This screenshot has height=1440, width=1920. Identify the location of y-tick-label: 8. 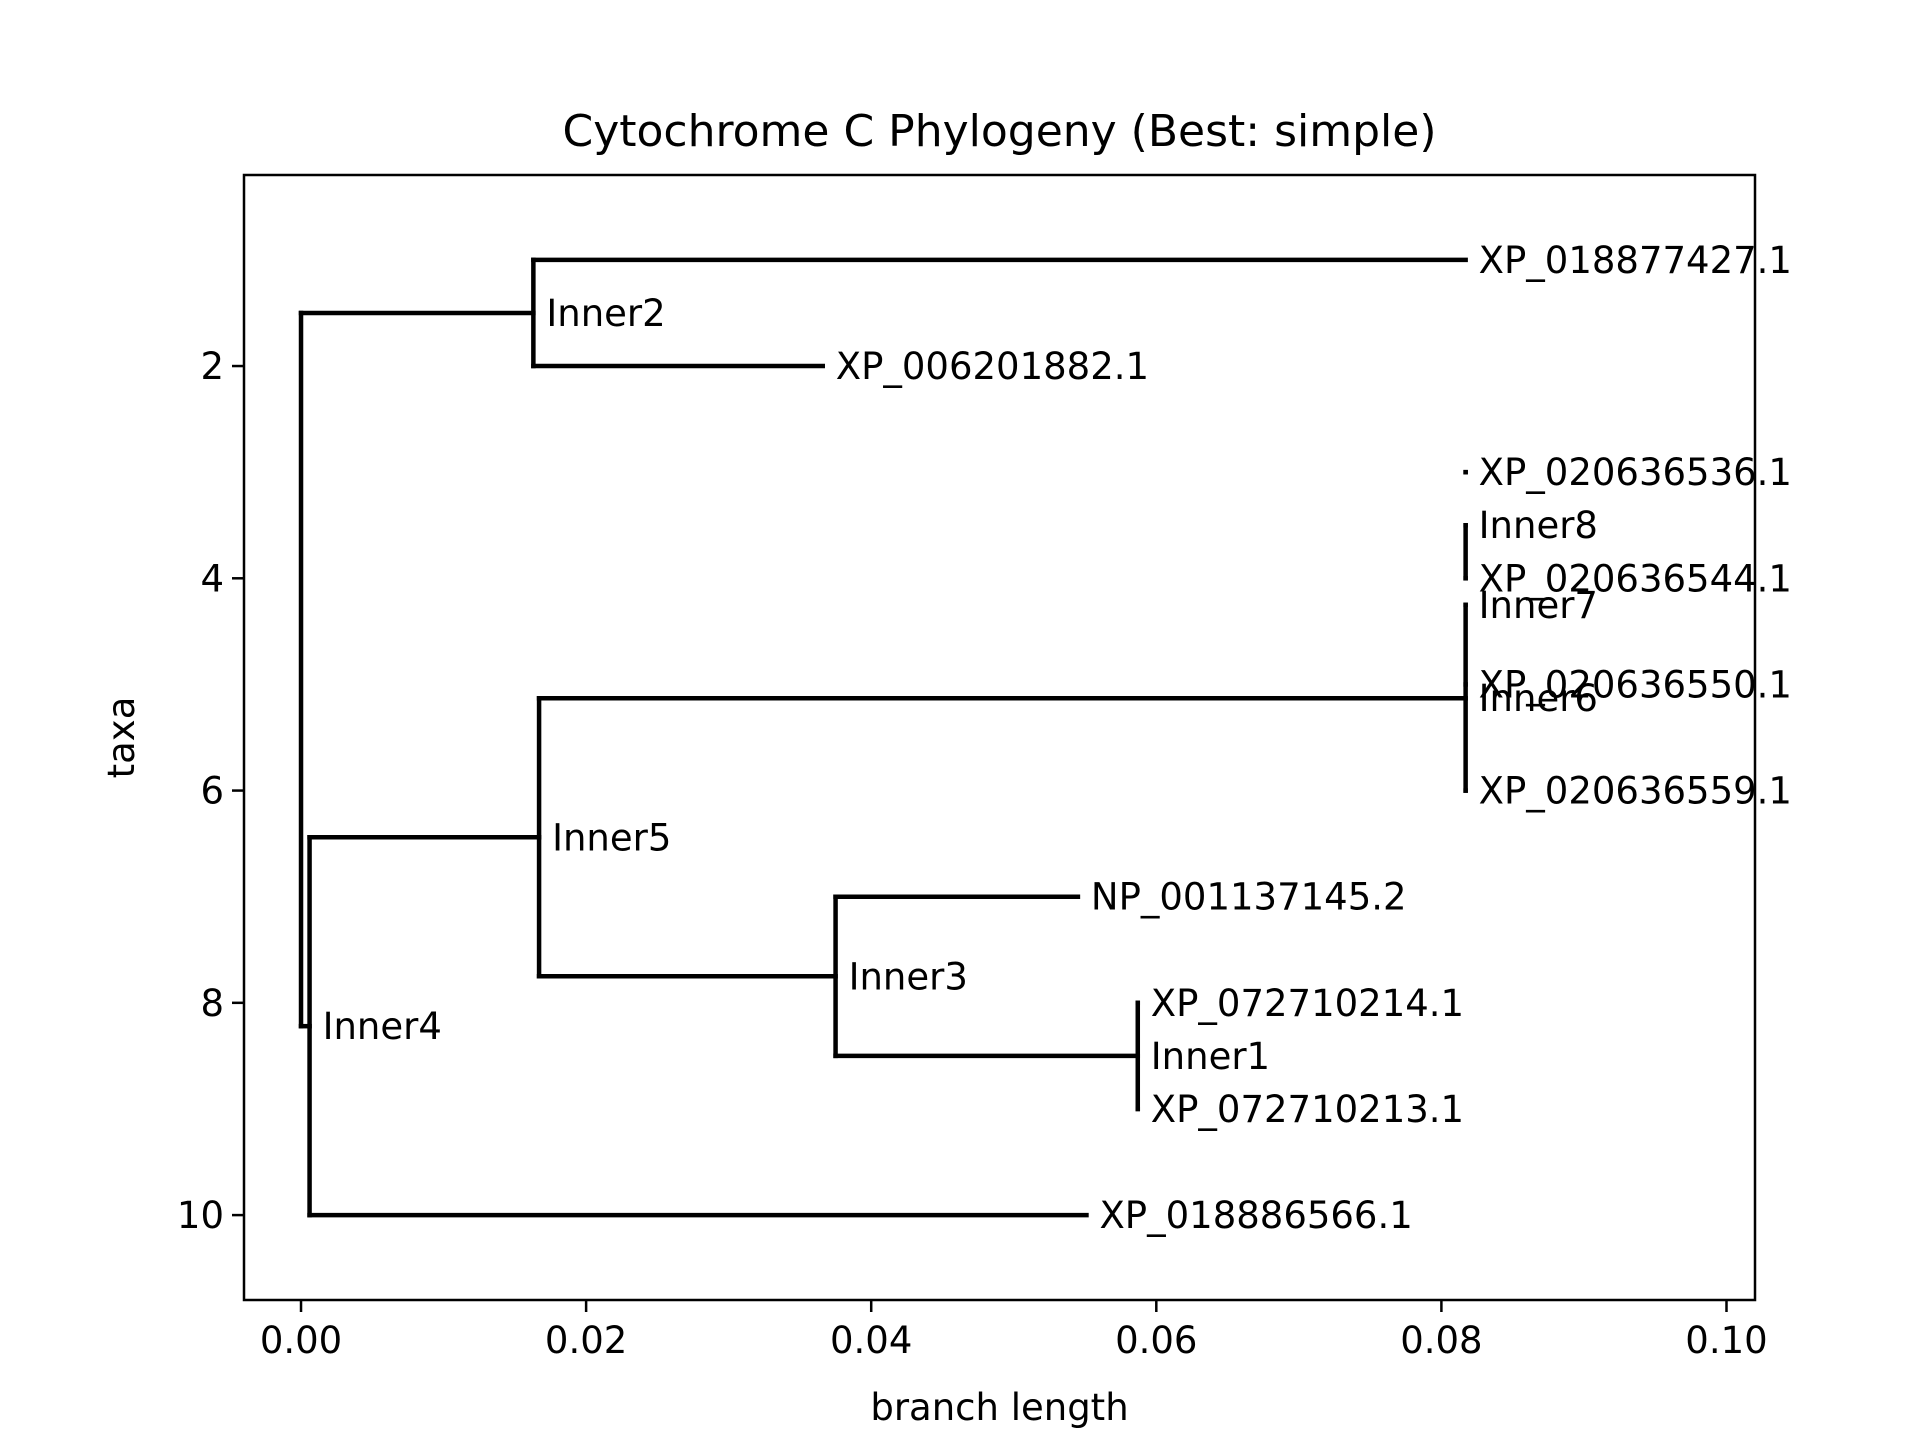
(212, 1003).